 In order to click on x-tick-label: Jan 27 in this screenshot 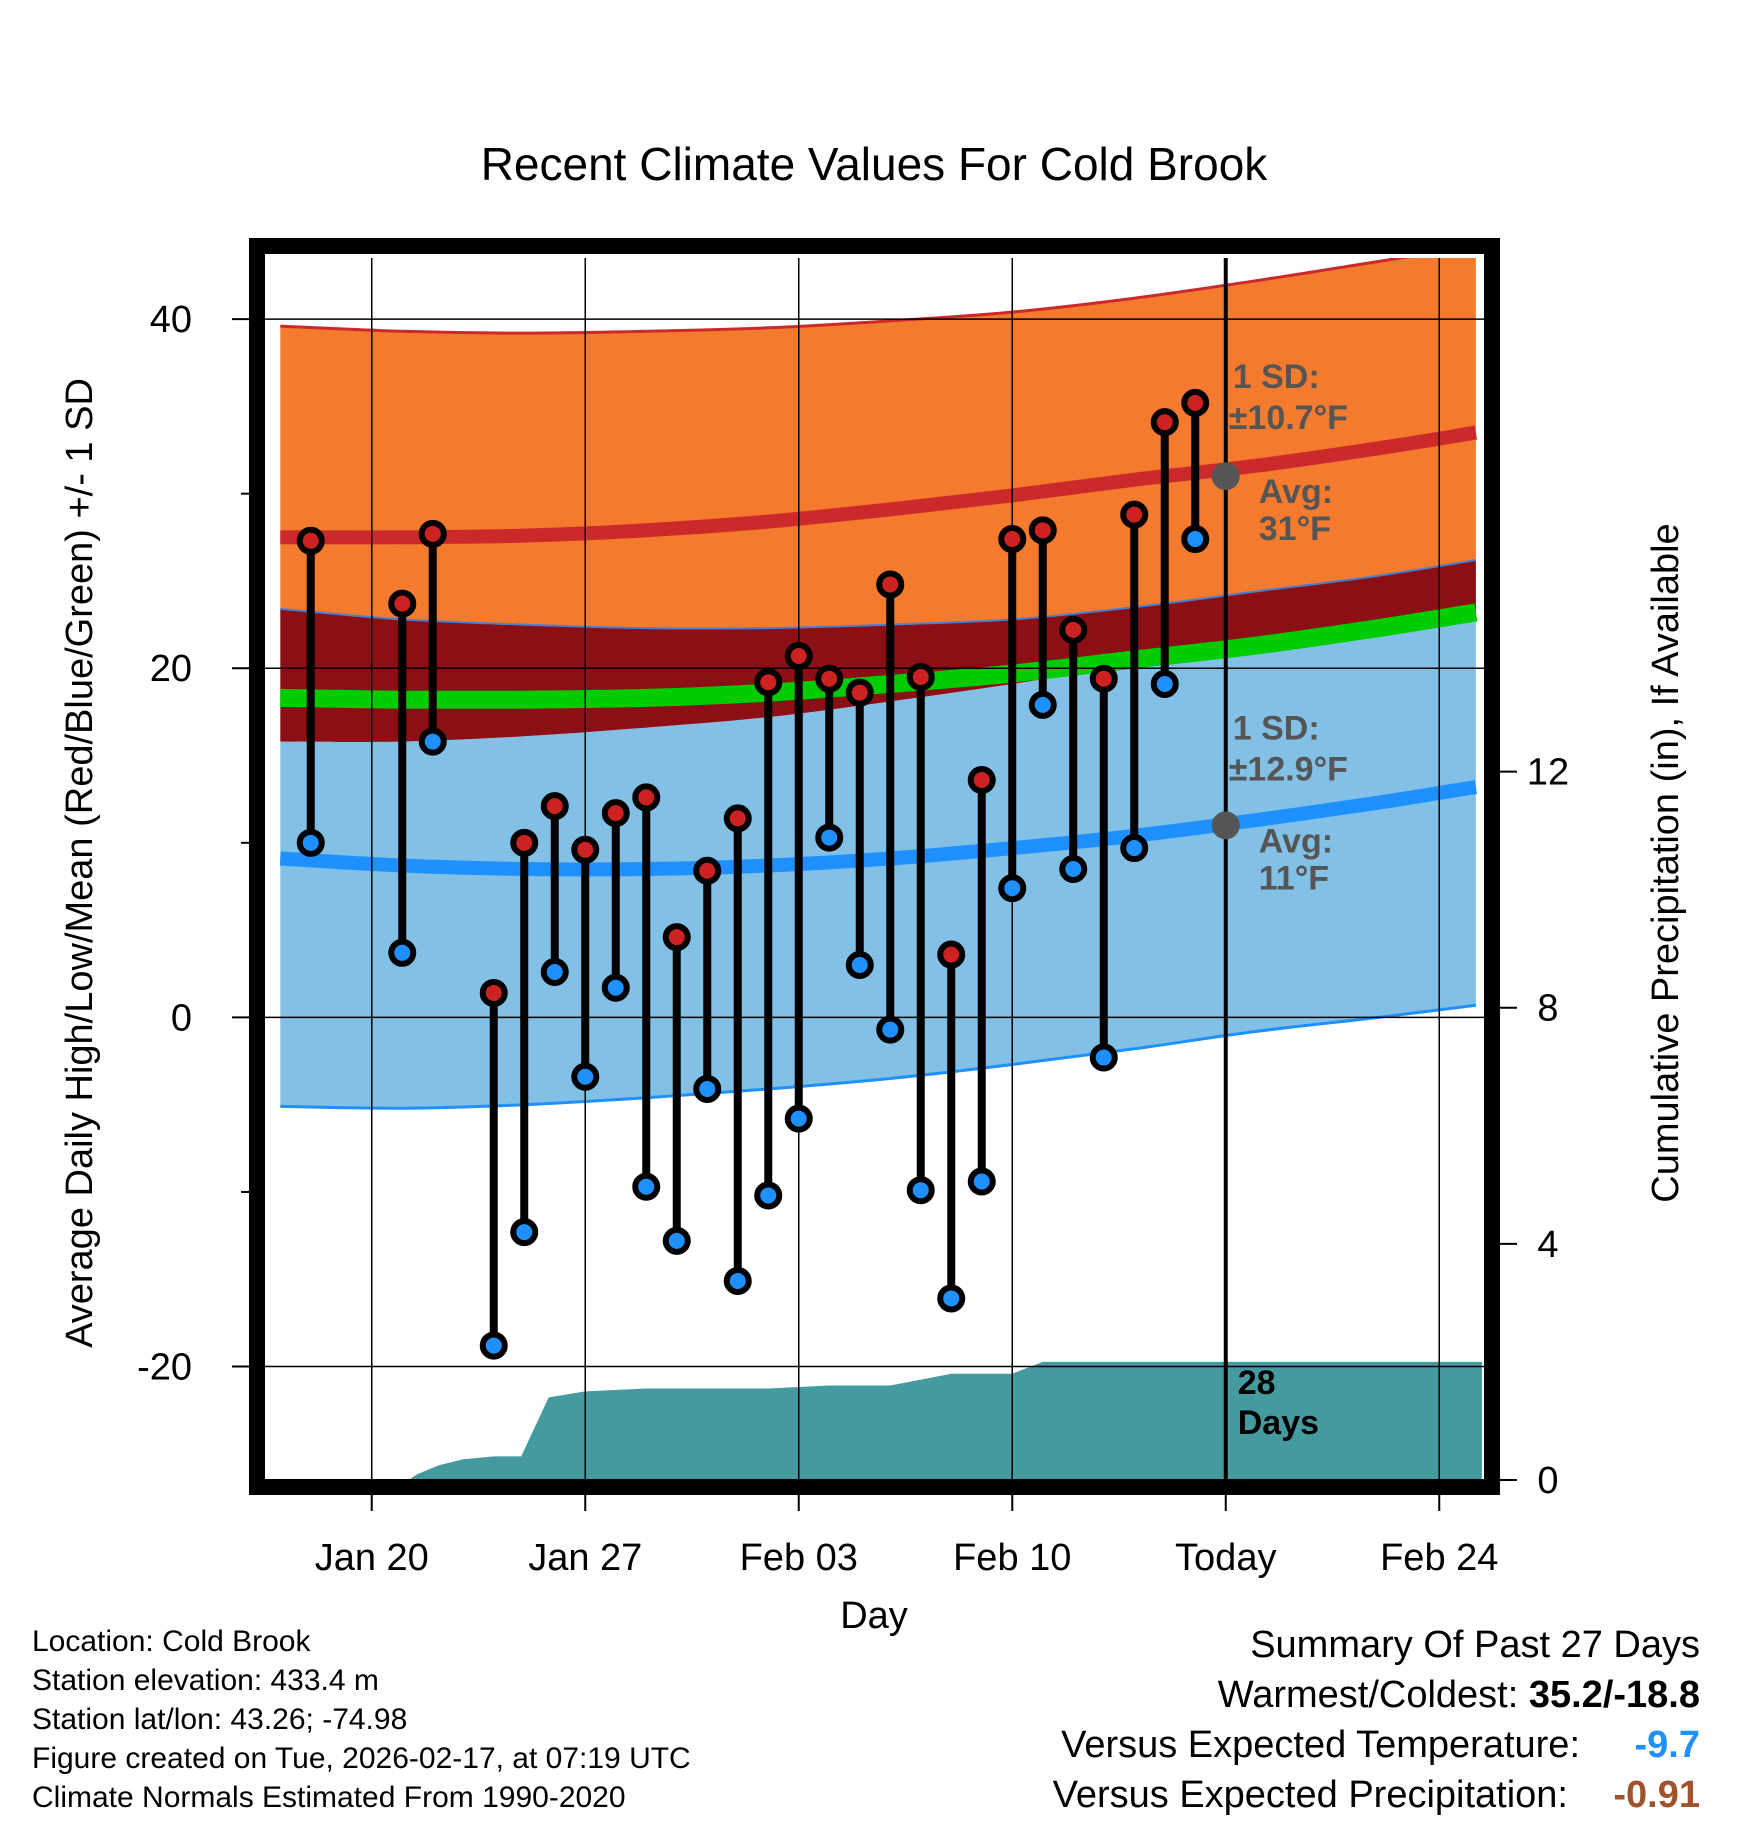, I will do `click(585, 1558)`.